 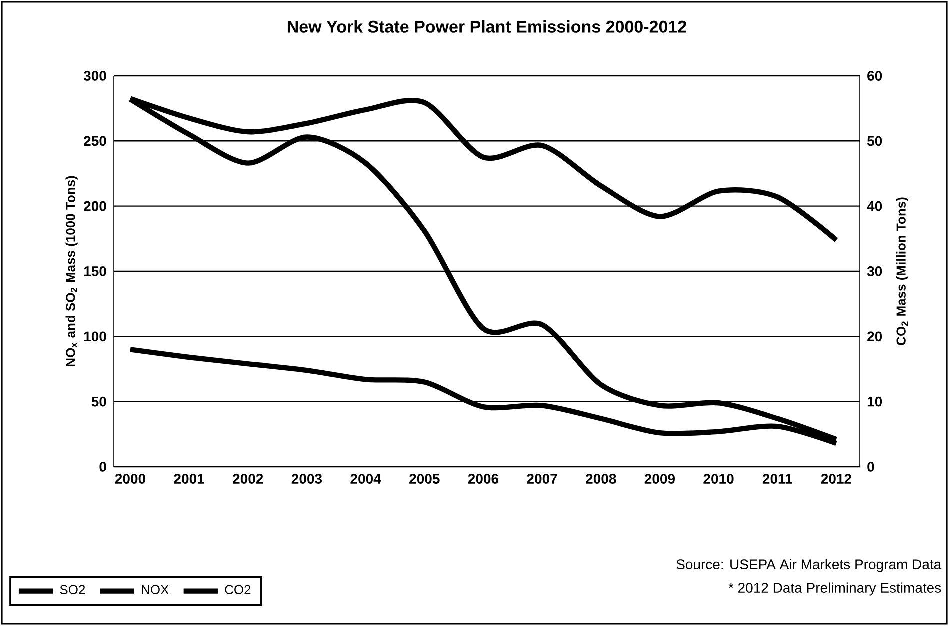 I want to click on legend-label: SO2, so click(x=73, y=589).